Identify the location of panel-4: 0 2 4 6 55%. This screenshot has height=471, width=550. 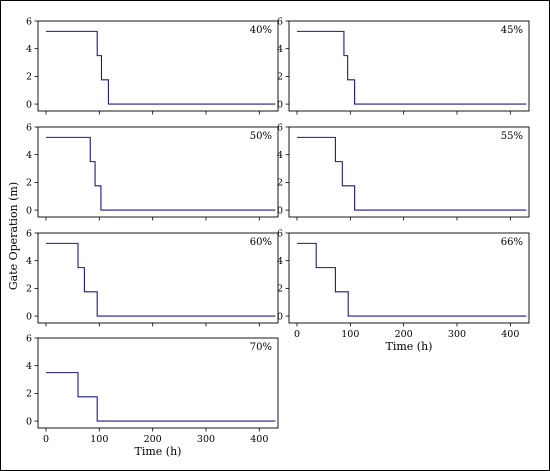
(403, 171).